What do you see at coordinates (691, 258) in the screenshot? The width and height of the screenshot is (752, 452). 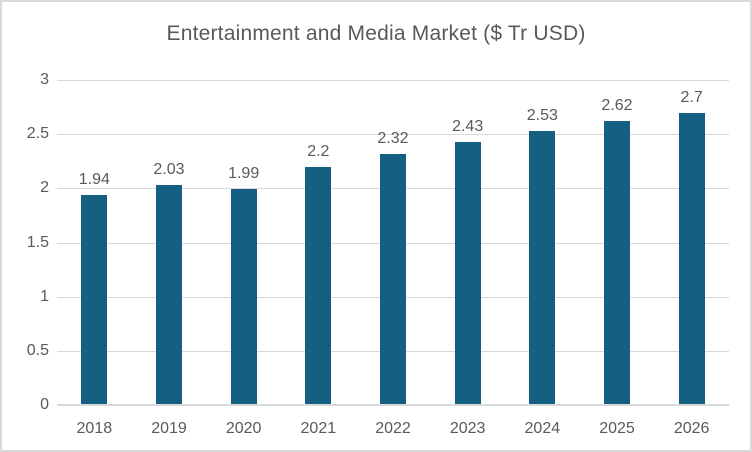 I see `bar-2026` at bounding box center [691, 258].